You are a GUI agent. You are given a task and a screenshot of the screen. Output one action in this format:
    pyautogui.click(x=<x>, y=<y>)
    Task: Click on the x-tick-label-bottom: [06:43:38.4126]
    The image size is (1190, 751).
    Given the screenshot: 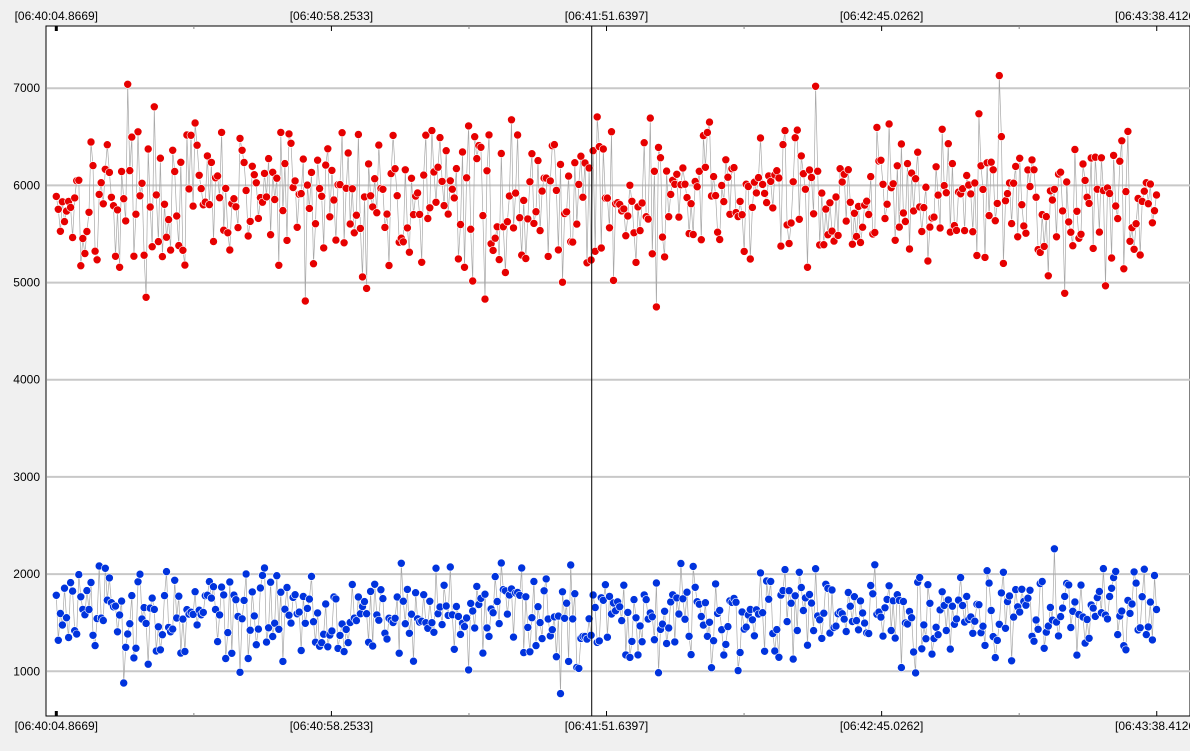 What is the action you would take?
    pyautogui.click(x=1152, y=726)
    